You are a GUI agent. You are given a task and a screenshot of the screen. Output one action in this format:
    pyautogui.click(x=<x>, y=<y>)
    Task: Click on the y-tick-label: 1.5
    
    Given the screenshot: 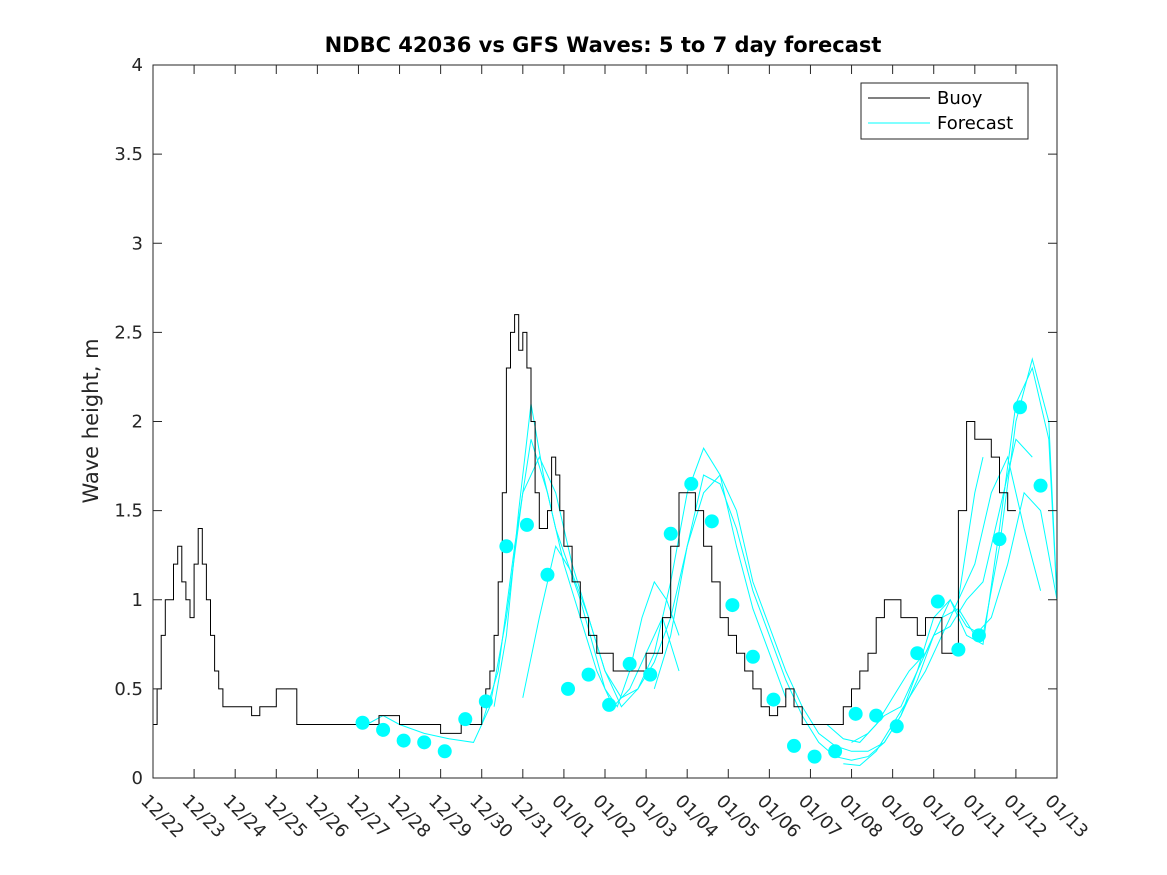 What is the action you would take?
    pyautogui.click(x=128, y=511)
    